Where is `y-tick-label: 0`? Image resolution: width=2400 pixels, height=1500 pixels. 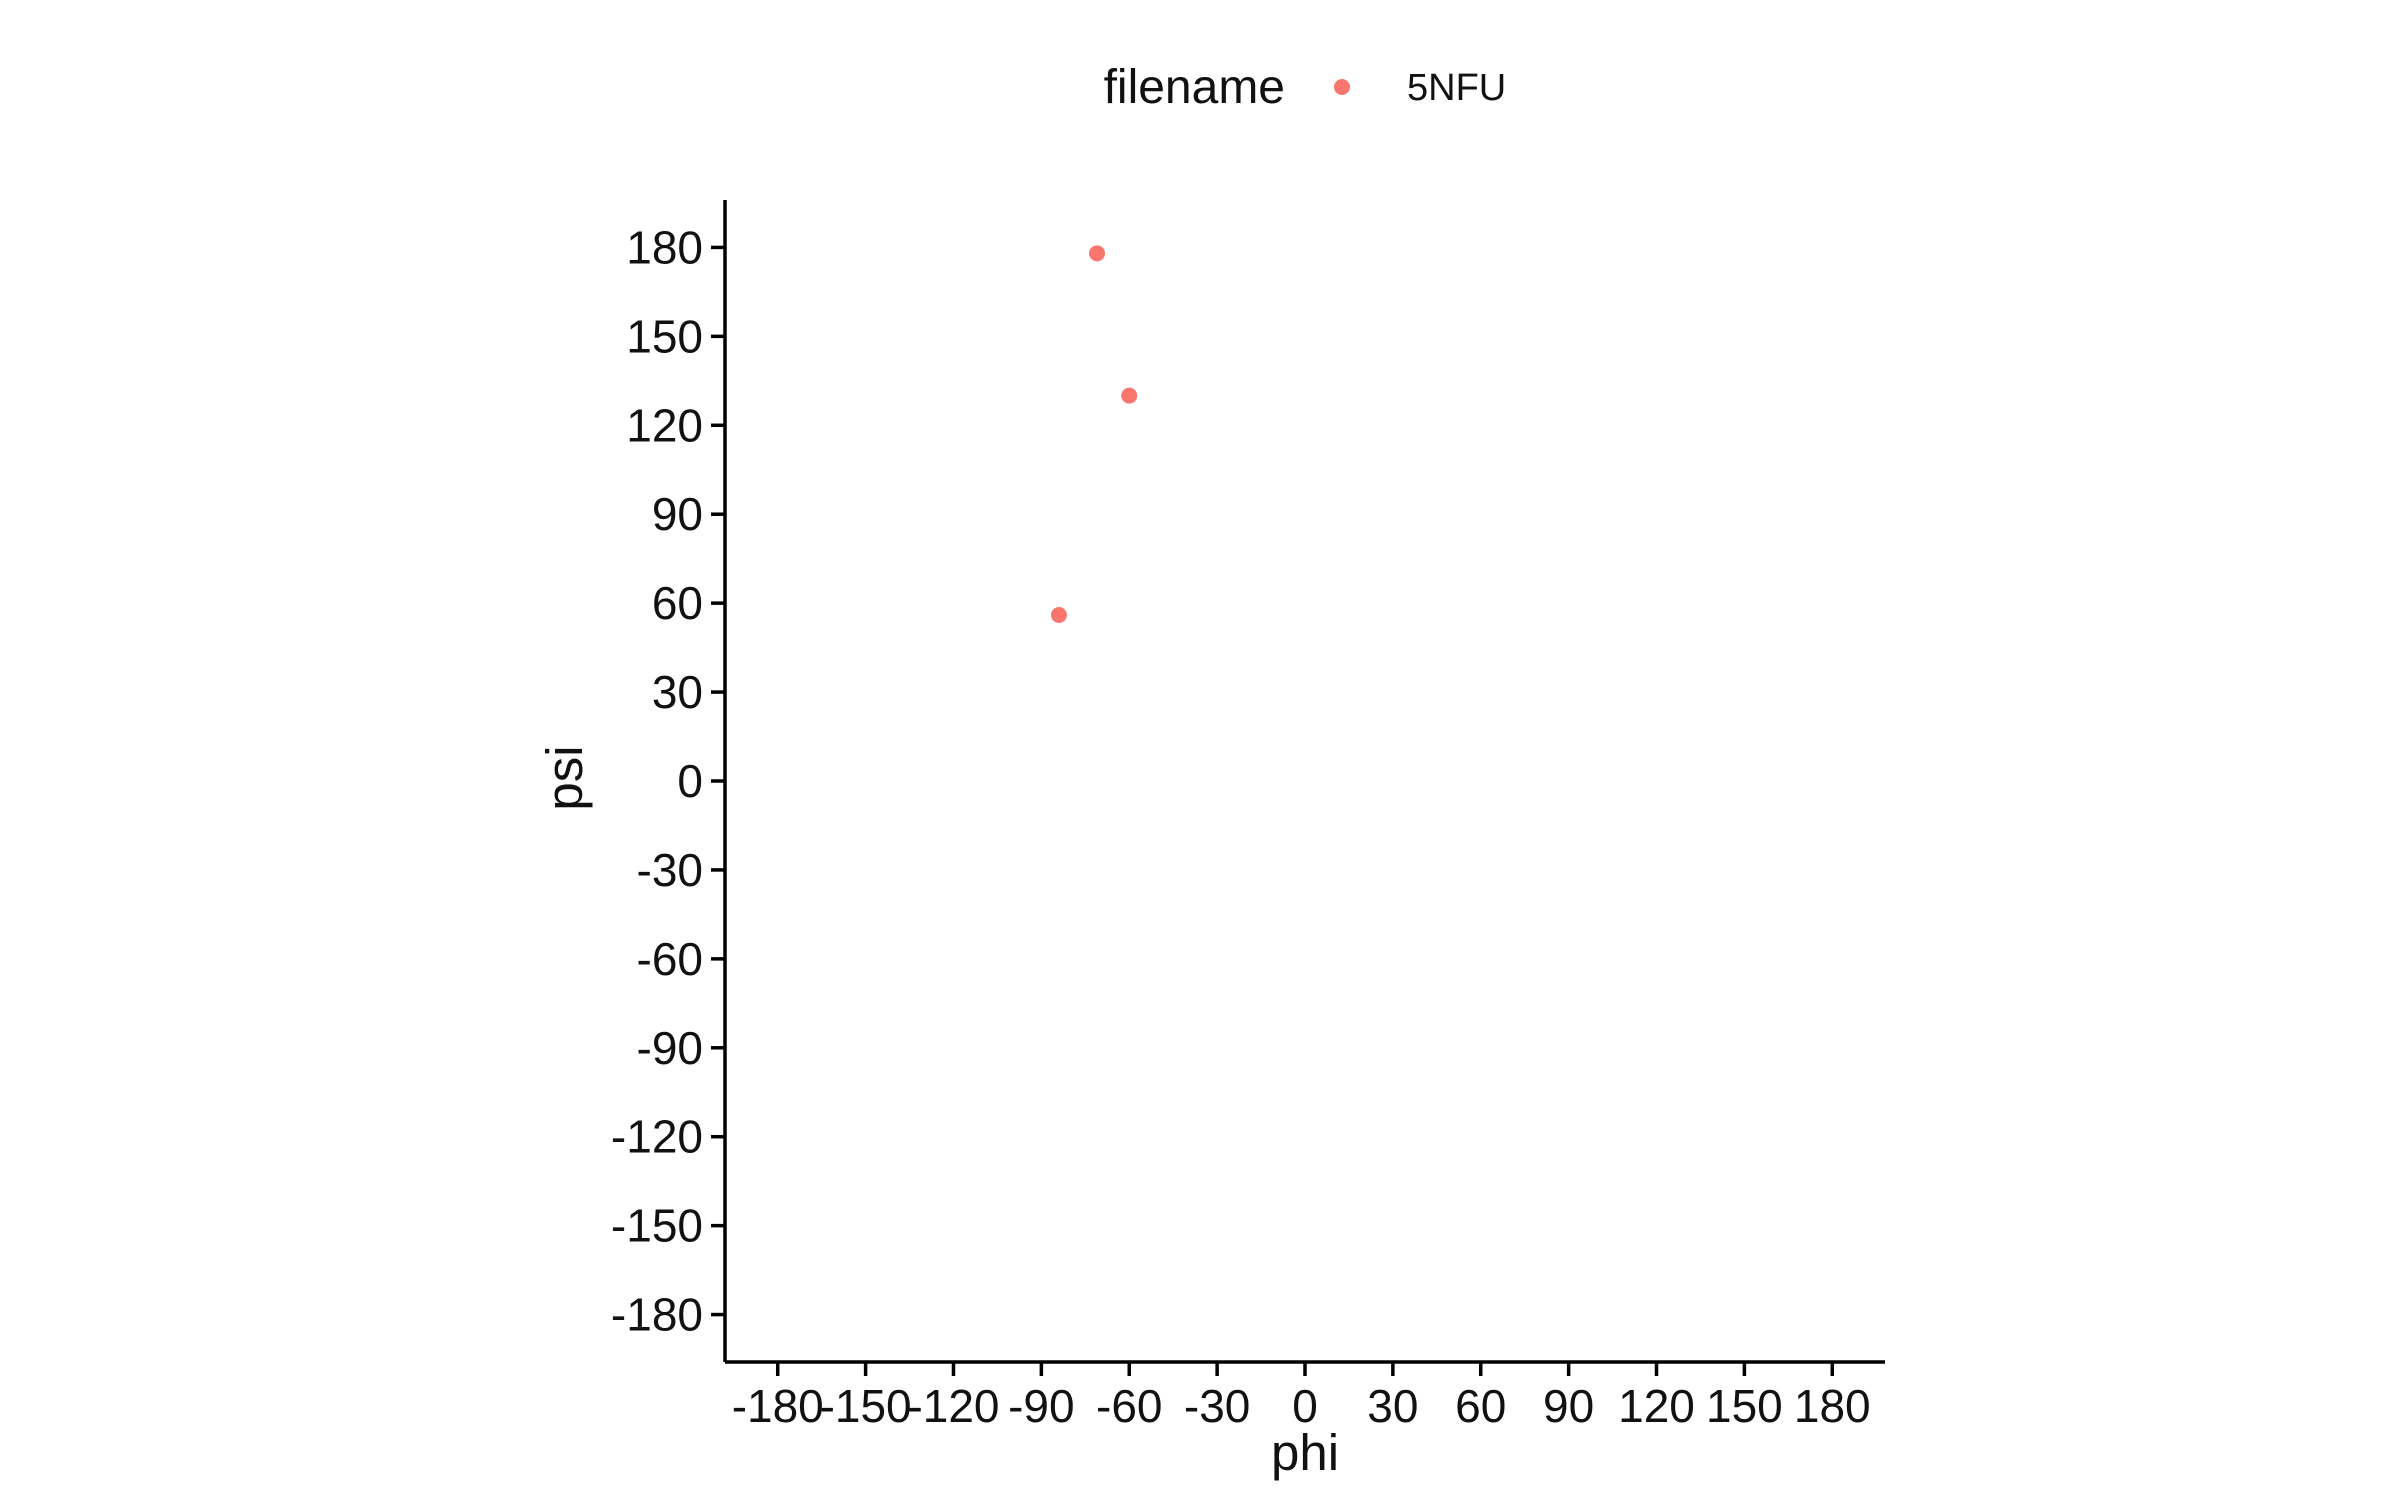
y-tick-label: 0 is located at coordinates (690, 781).